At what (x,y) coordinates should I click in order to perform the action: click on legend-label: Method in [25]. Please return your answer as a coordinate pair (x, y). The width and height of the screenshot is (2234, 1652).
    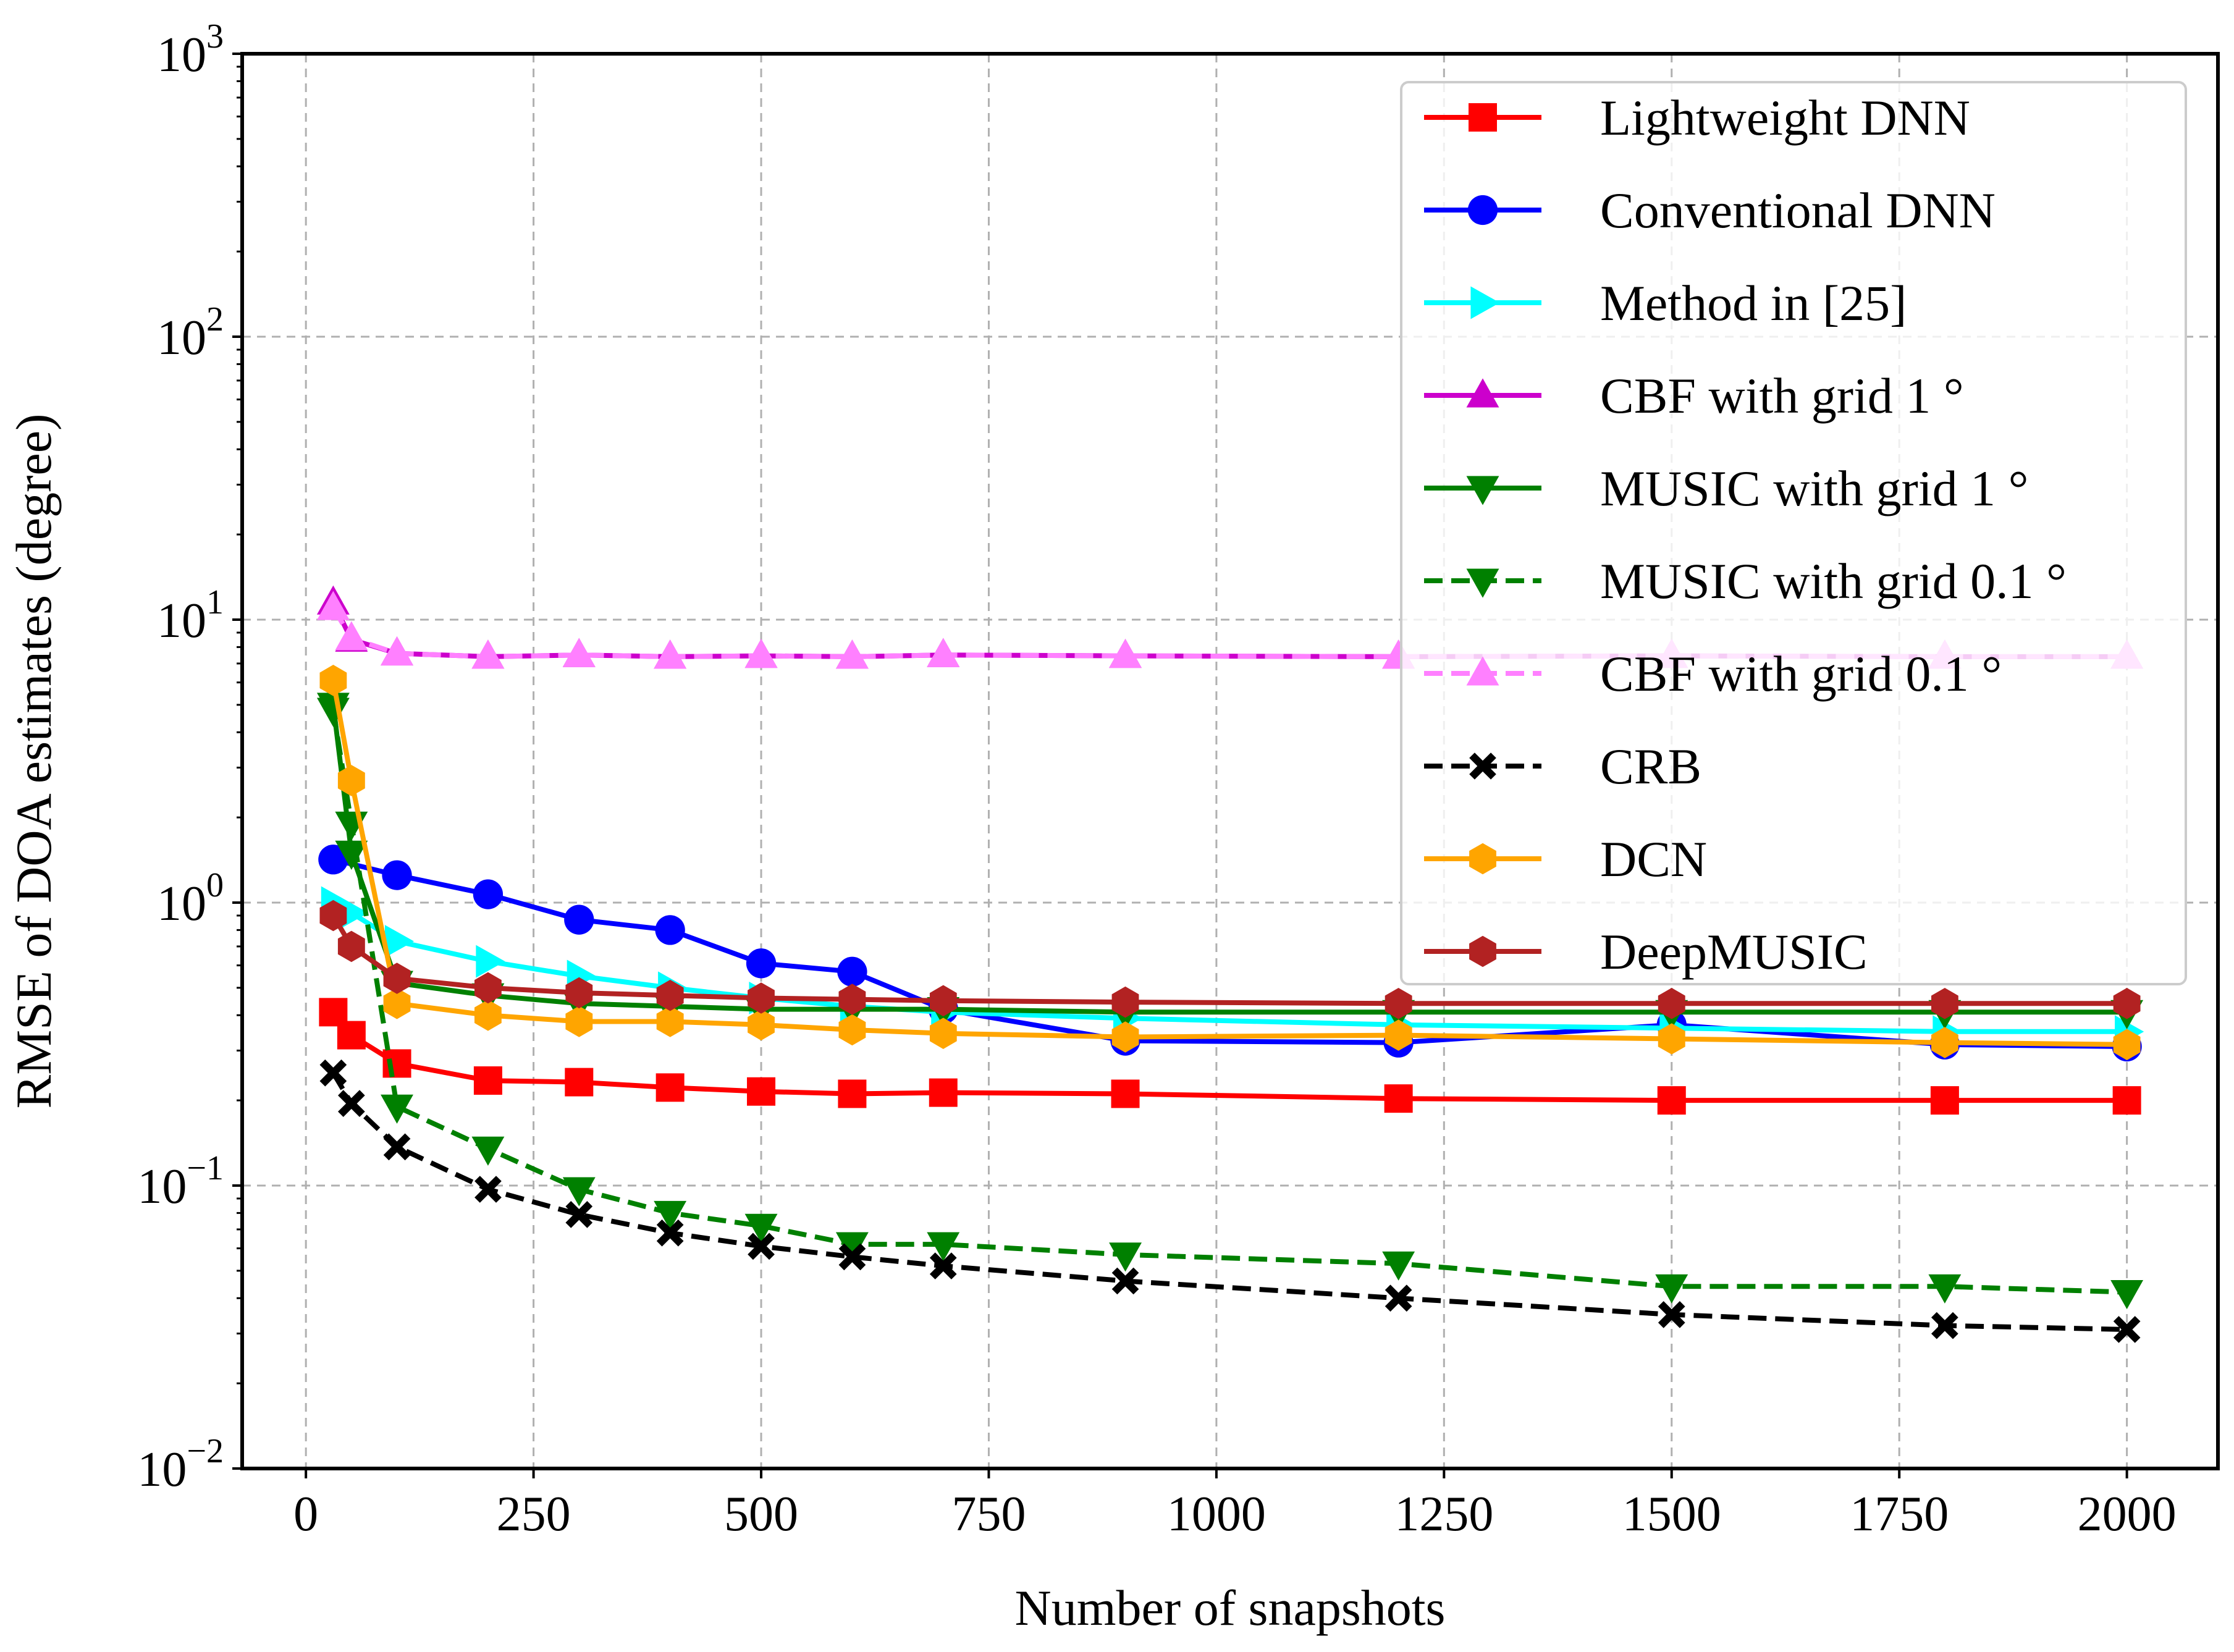
    Looking at the image, I should click on (1753, 303).